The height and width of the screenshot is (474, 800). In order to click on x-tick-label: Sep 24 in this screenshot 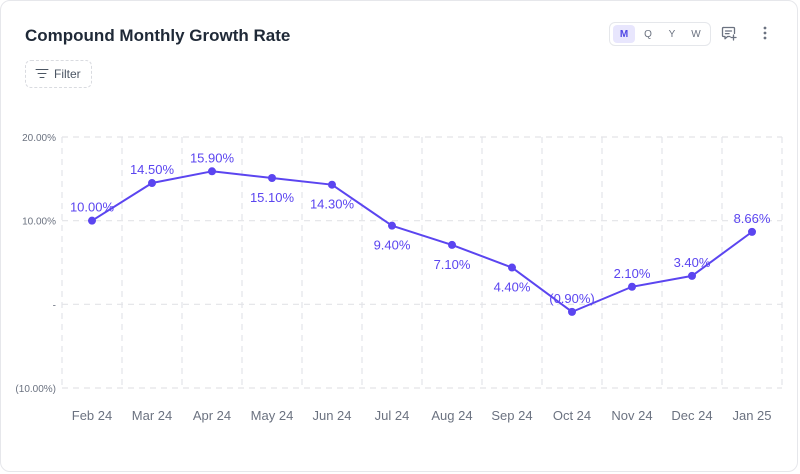, I will do `click(511, 415)`.